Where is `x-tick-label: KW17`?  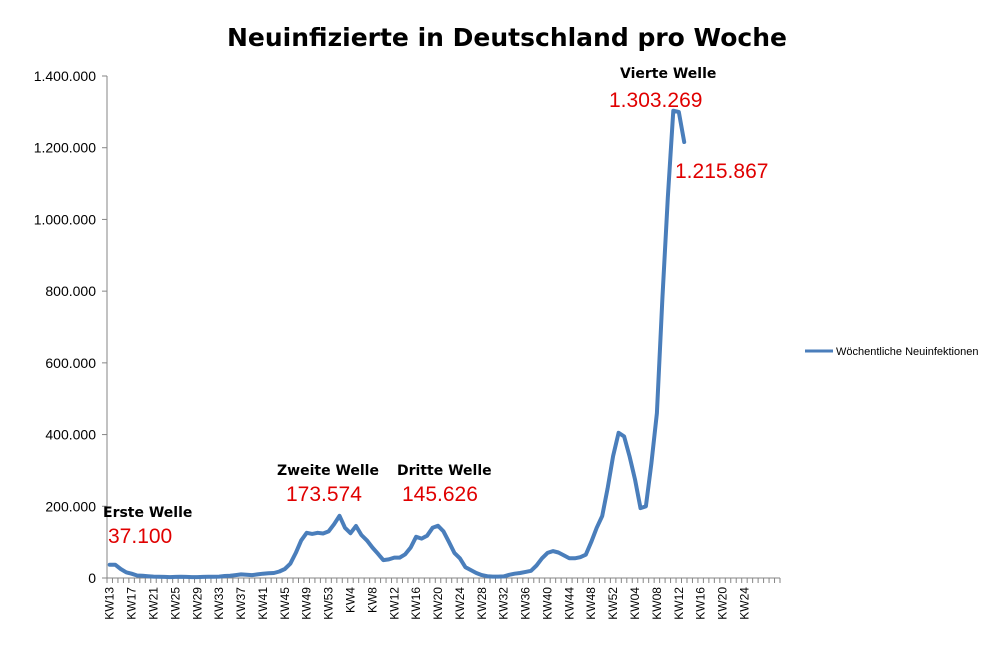
x-tick-label: KW17 is located at coordinates (132, 603).